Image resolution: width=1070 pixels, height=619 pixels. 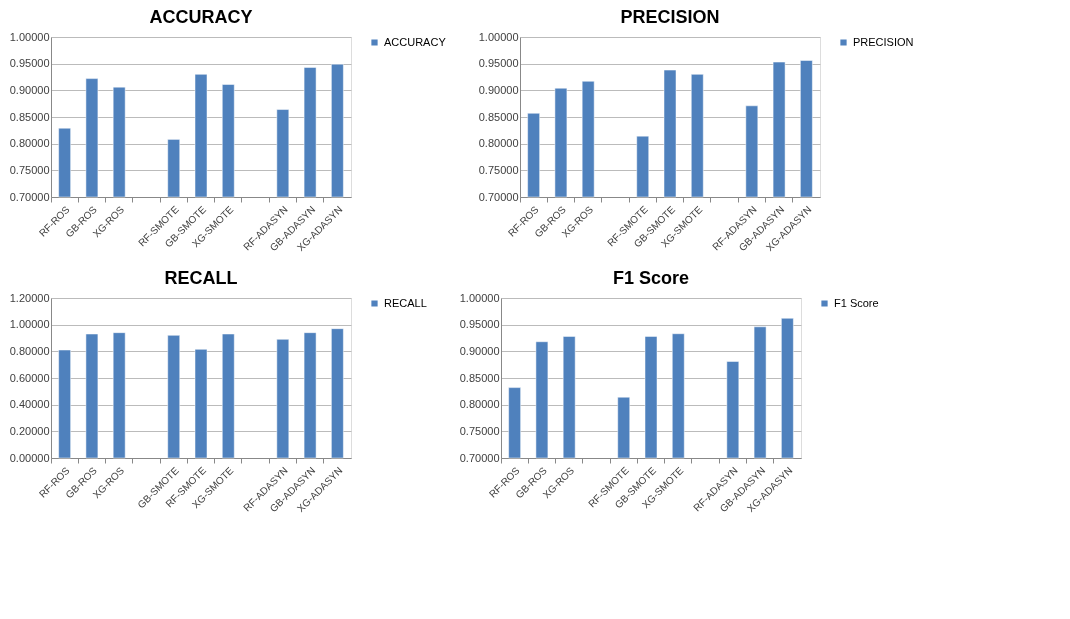 What do you see at coordinates (201, 278) in the screenshot?
I see `chart-title: RECALL` at bounding box center [201, 278].